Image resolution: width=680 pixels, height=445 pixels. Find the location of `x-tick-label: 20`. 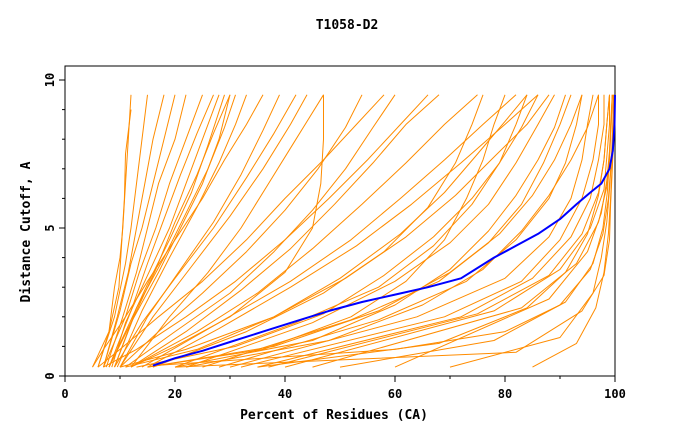

x-tick-label: 20 is located at coordinates (175, 394).